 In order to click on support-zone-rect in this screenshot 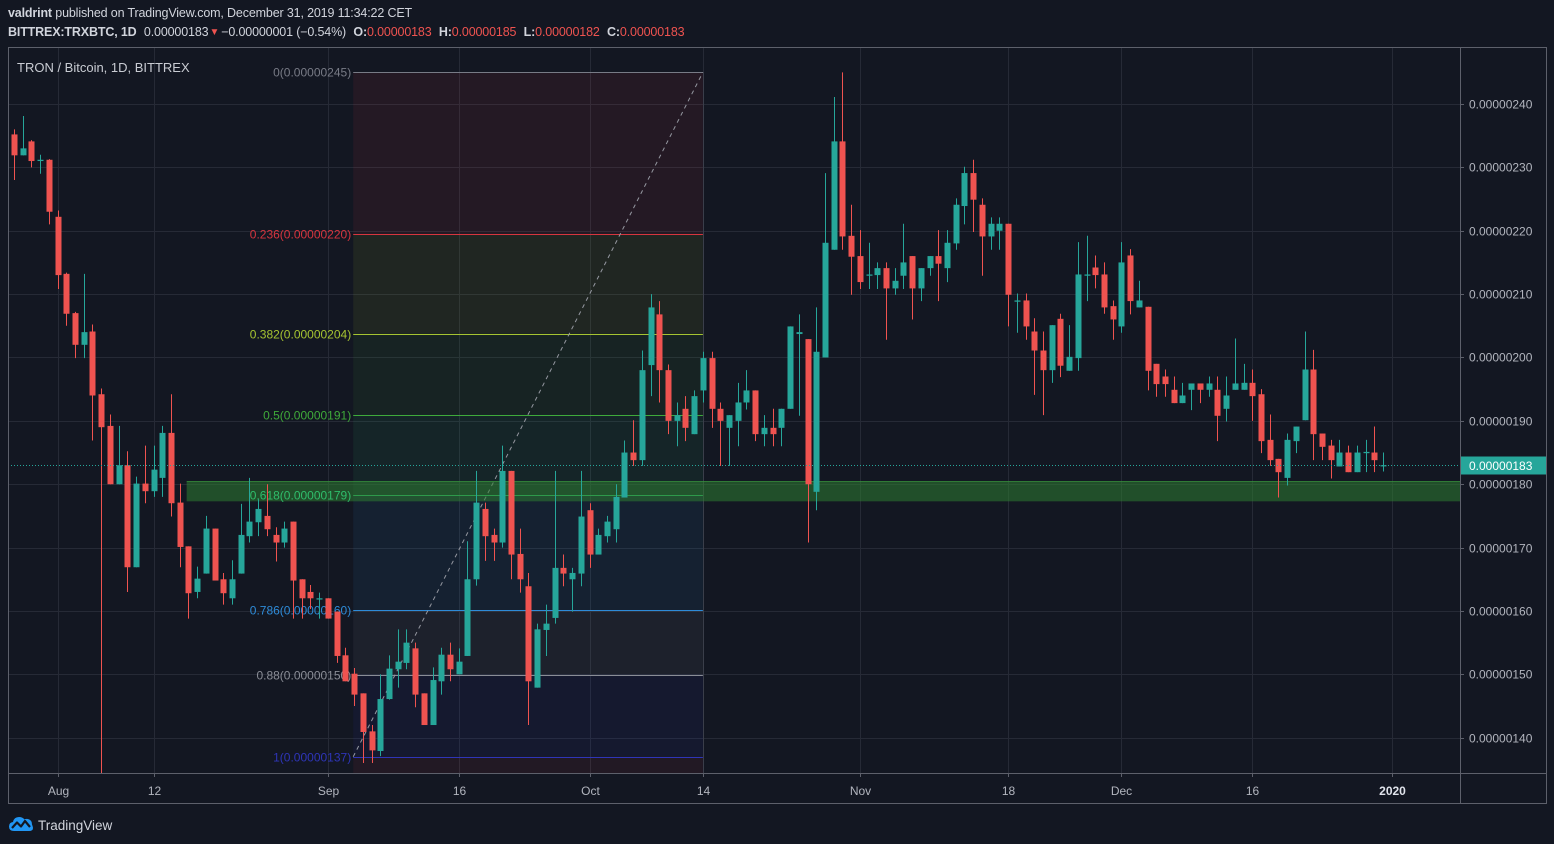, I will do `click(823, 491)`.